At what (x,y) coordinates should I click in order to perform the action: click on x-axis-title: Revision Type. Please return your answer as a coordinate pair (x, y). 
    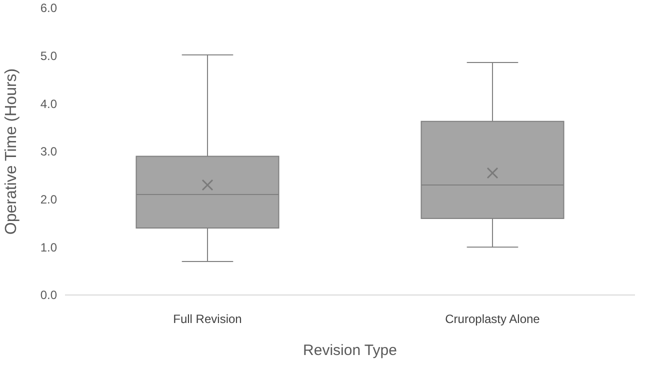
    Looking at the image, I should click on (350, 350).